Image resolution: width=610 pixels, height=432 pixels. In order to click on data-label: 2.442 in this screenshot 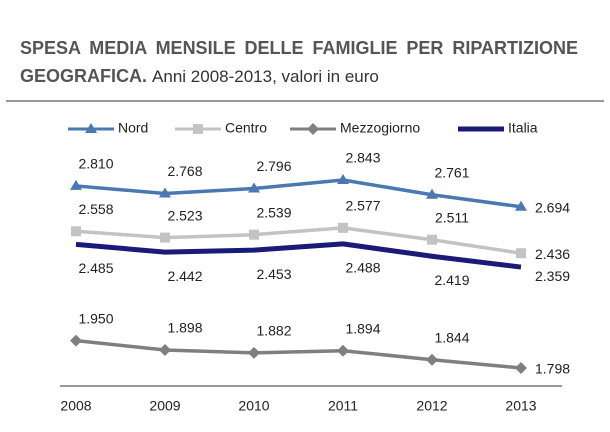, I will do `click(184, 276)`.